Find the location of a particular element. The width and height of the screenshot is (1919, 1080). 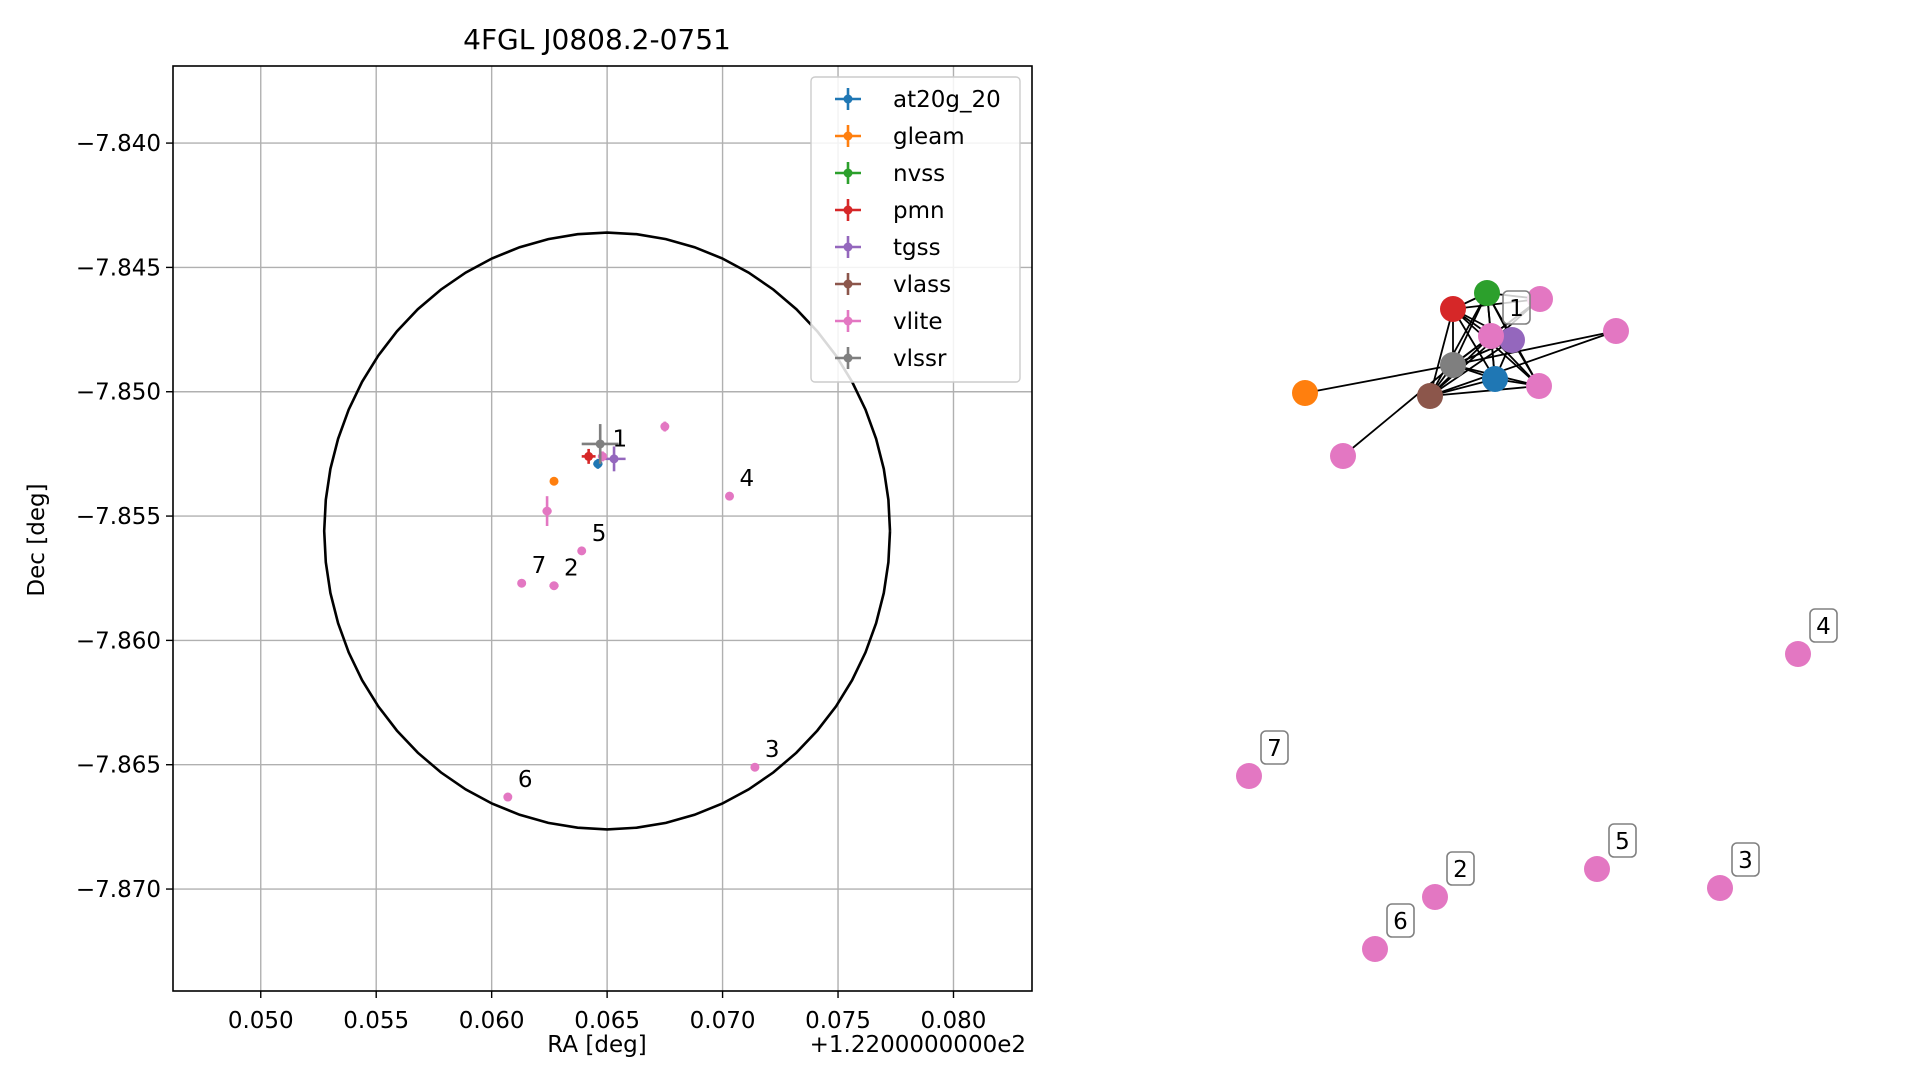

point-label: 5 is located at coordinates (599, 534).